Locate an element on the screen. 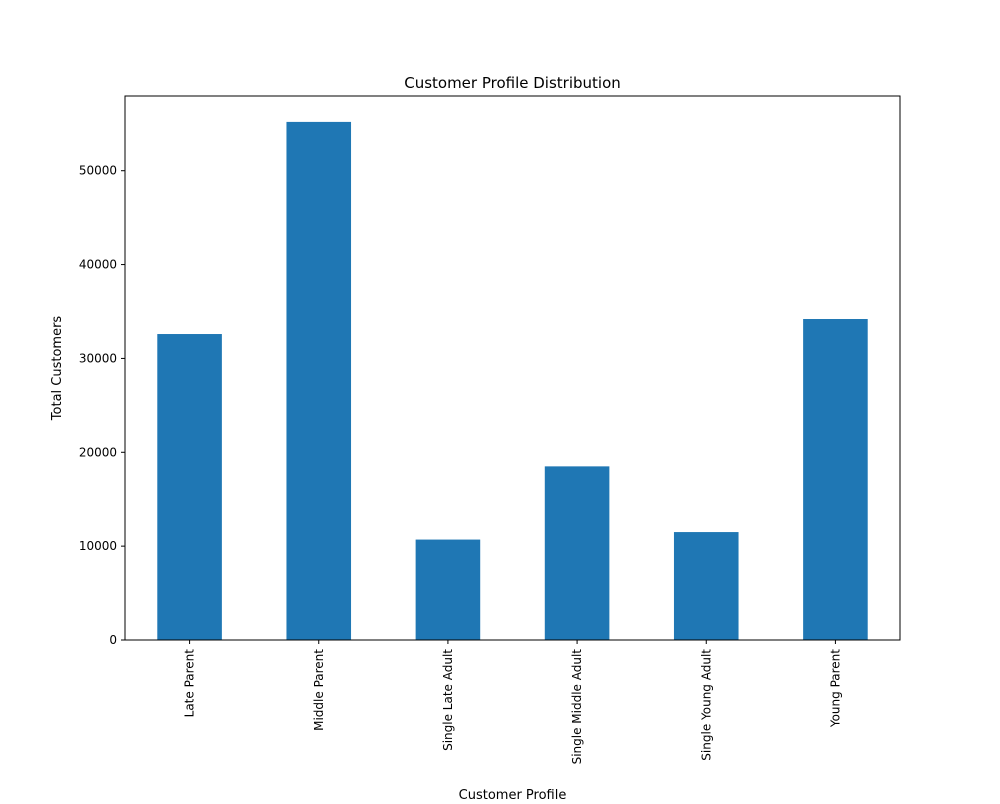  y-tick-label: 50000 is located at coordinates (98, 171).